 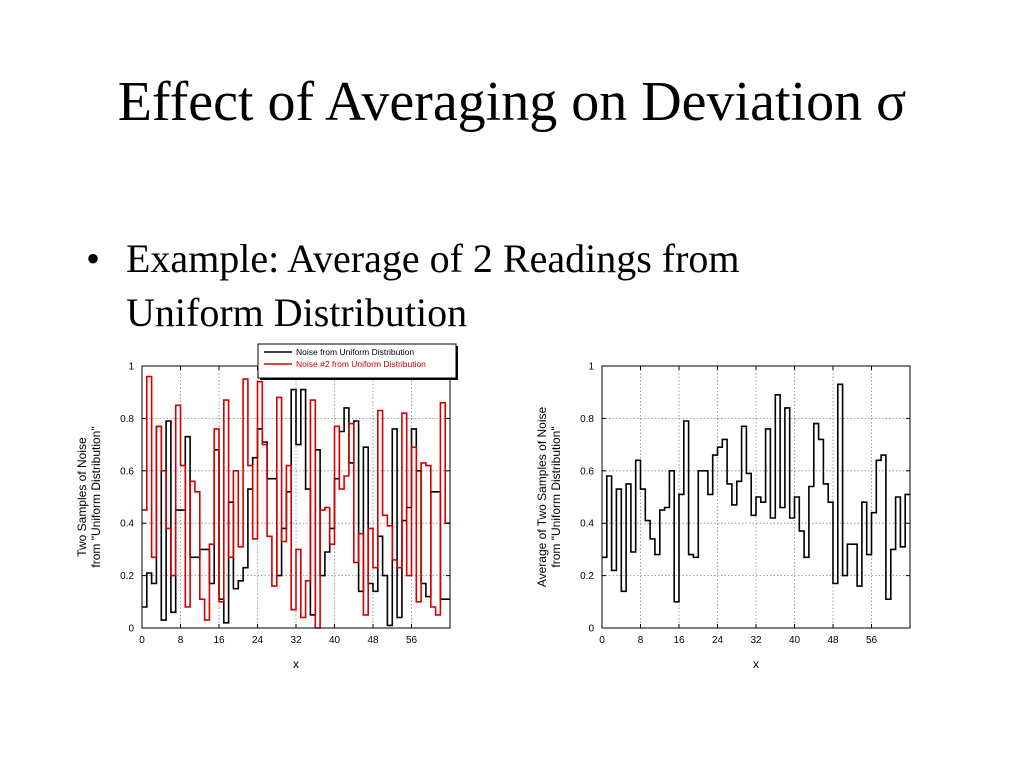 What do you see at coordinates (359, 379) in the screenshot?
I see `legend-shadow-bottom` at bounding box center [359, 379].